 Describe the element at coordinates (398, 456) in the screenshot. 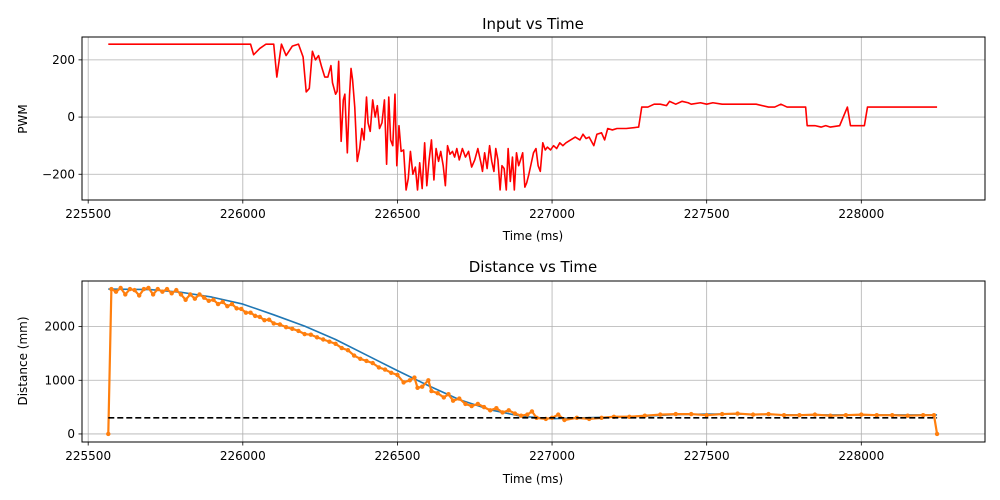

I see `x-tick-label: 226500` at that location.